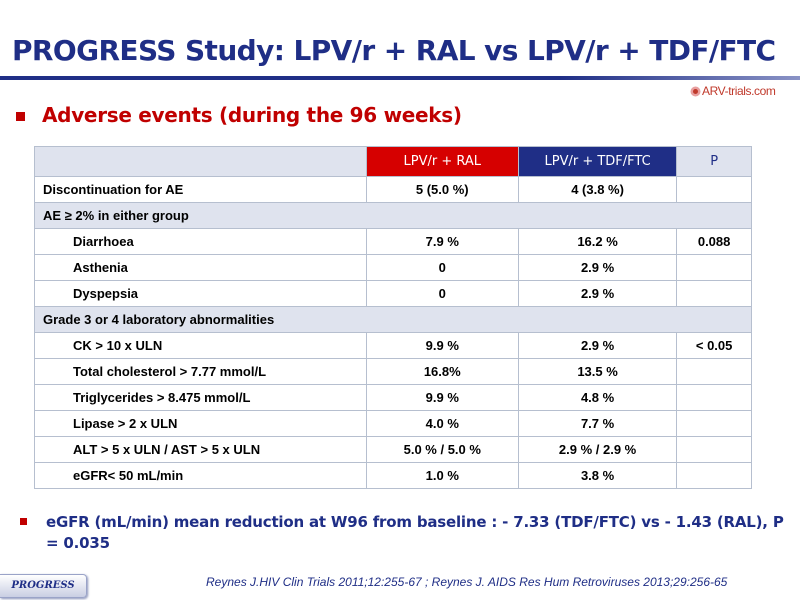 The height and width of the screenshot is (600, 800). I want to click on ribbon-icon, so click(695, 91).